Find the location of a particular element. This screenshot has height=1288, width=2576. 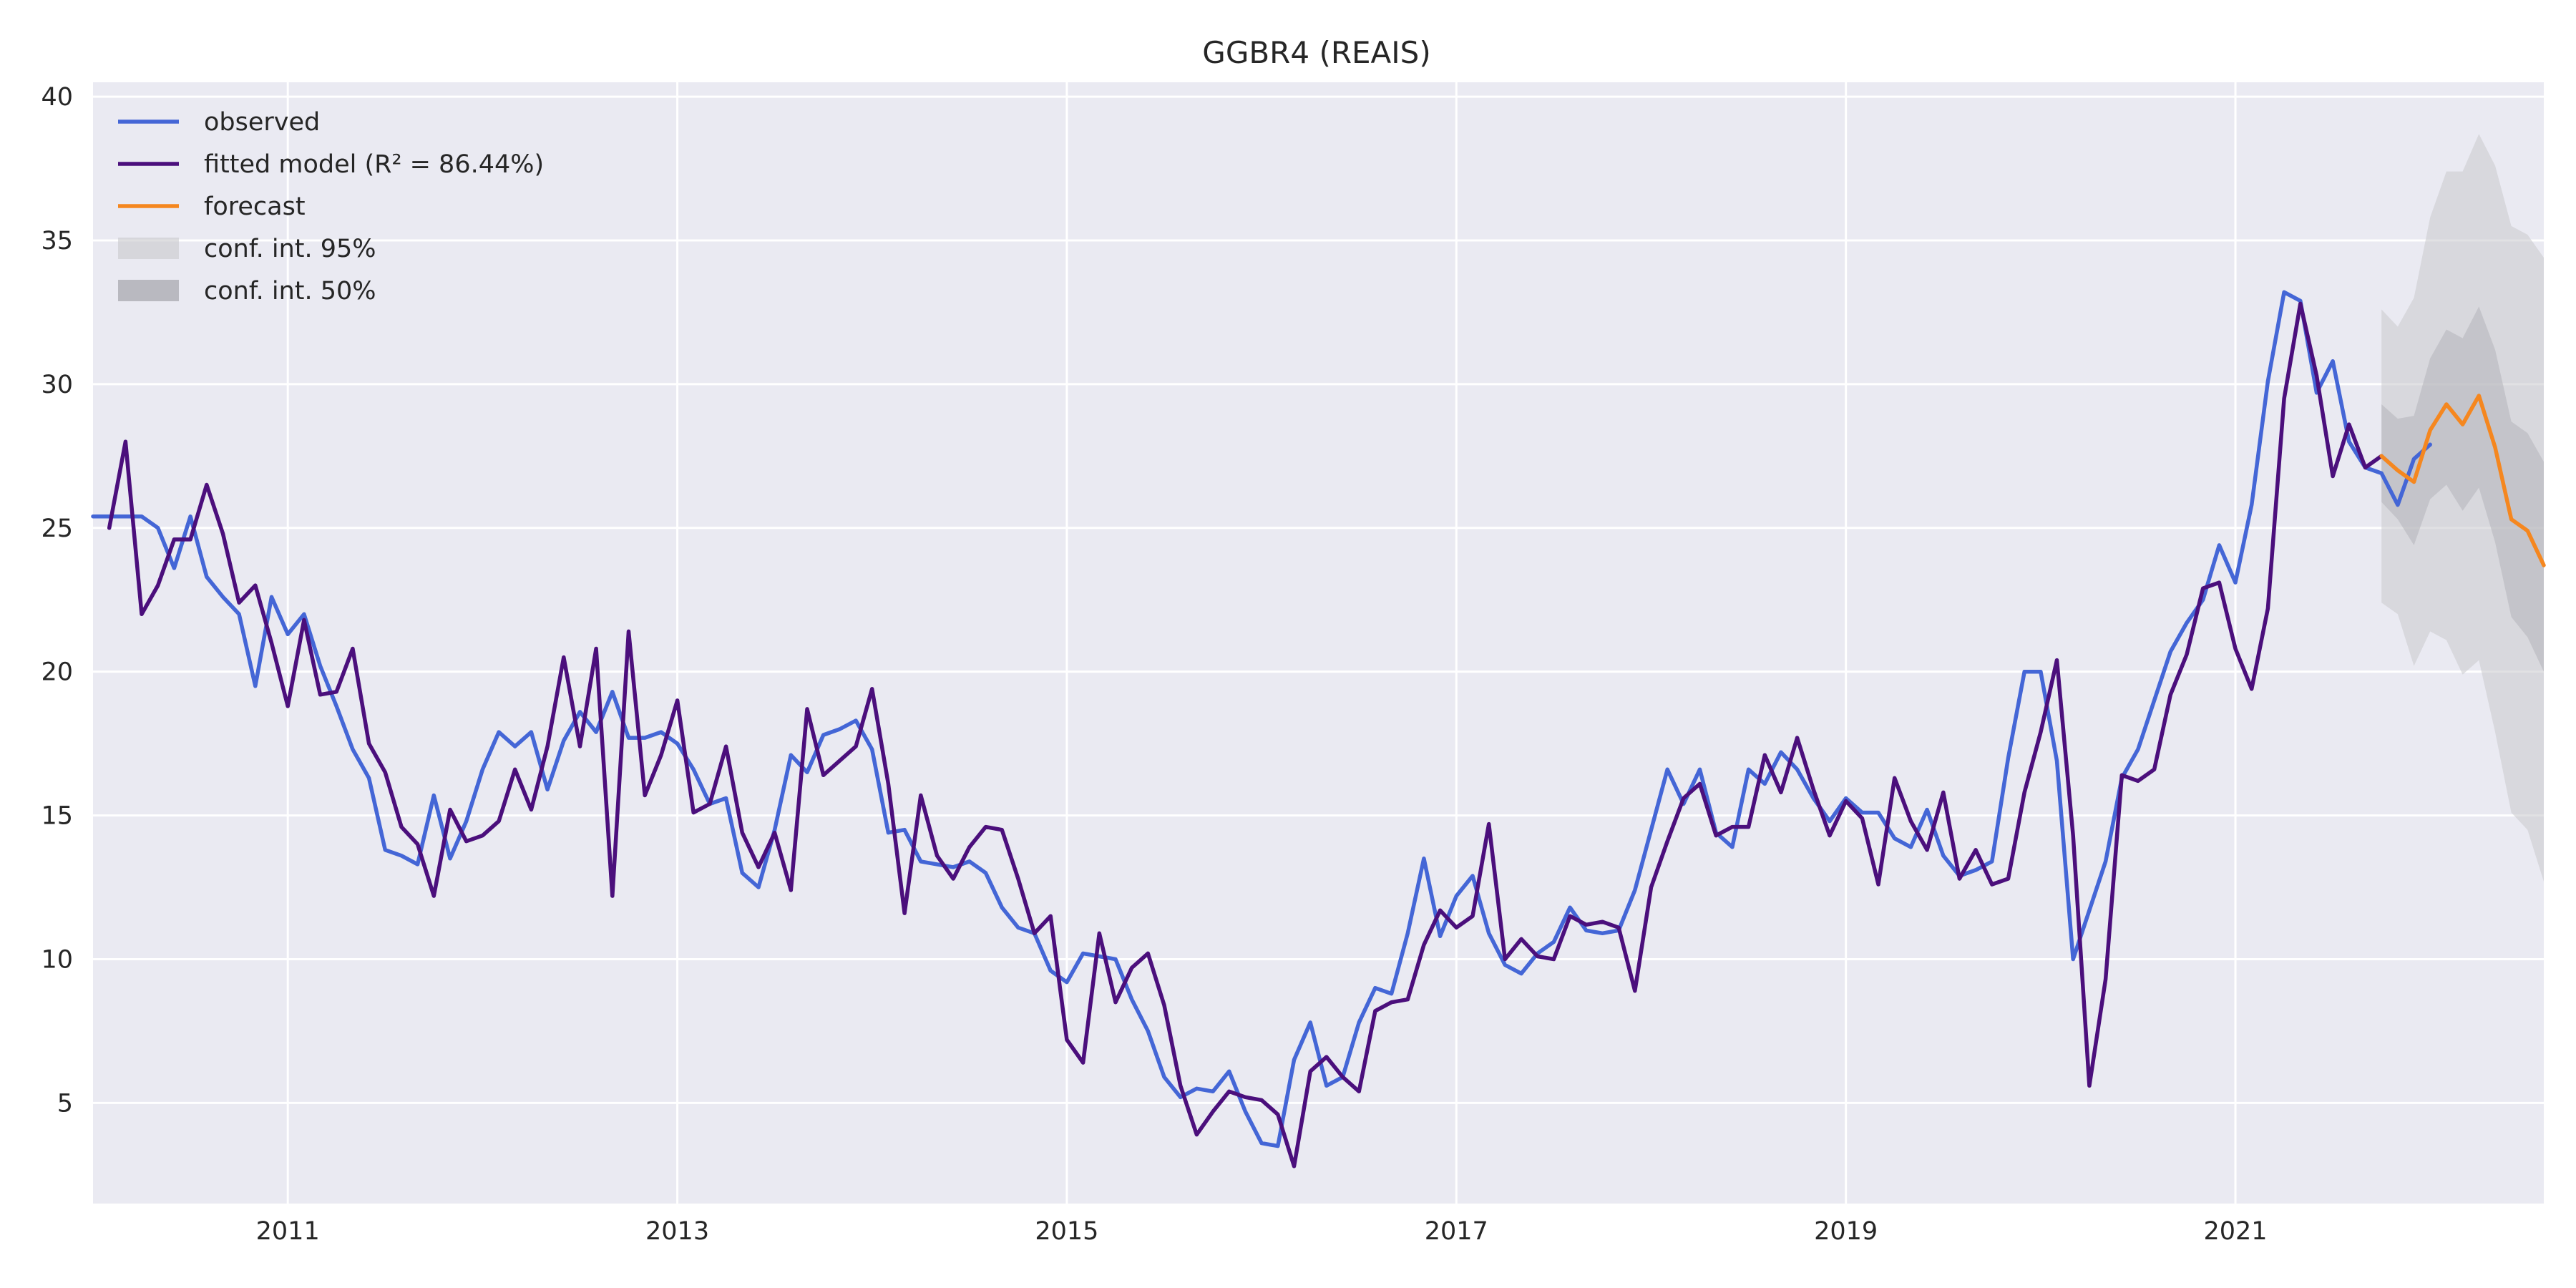

legend-label: fitted model (R² = 86.44%) is located at coordinates (374, 164).